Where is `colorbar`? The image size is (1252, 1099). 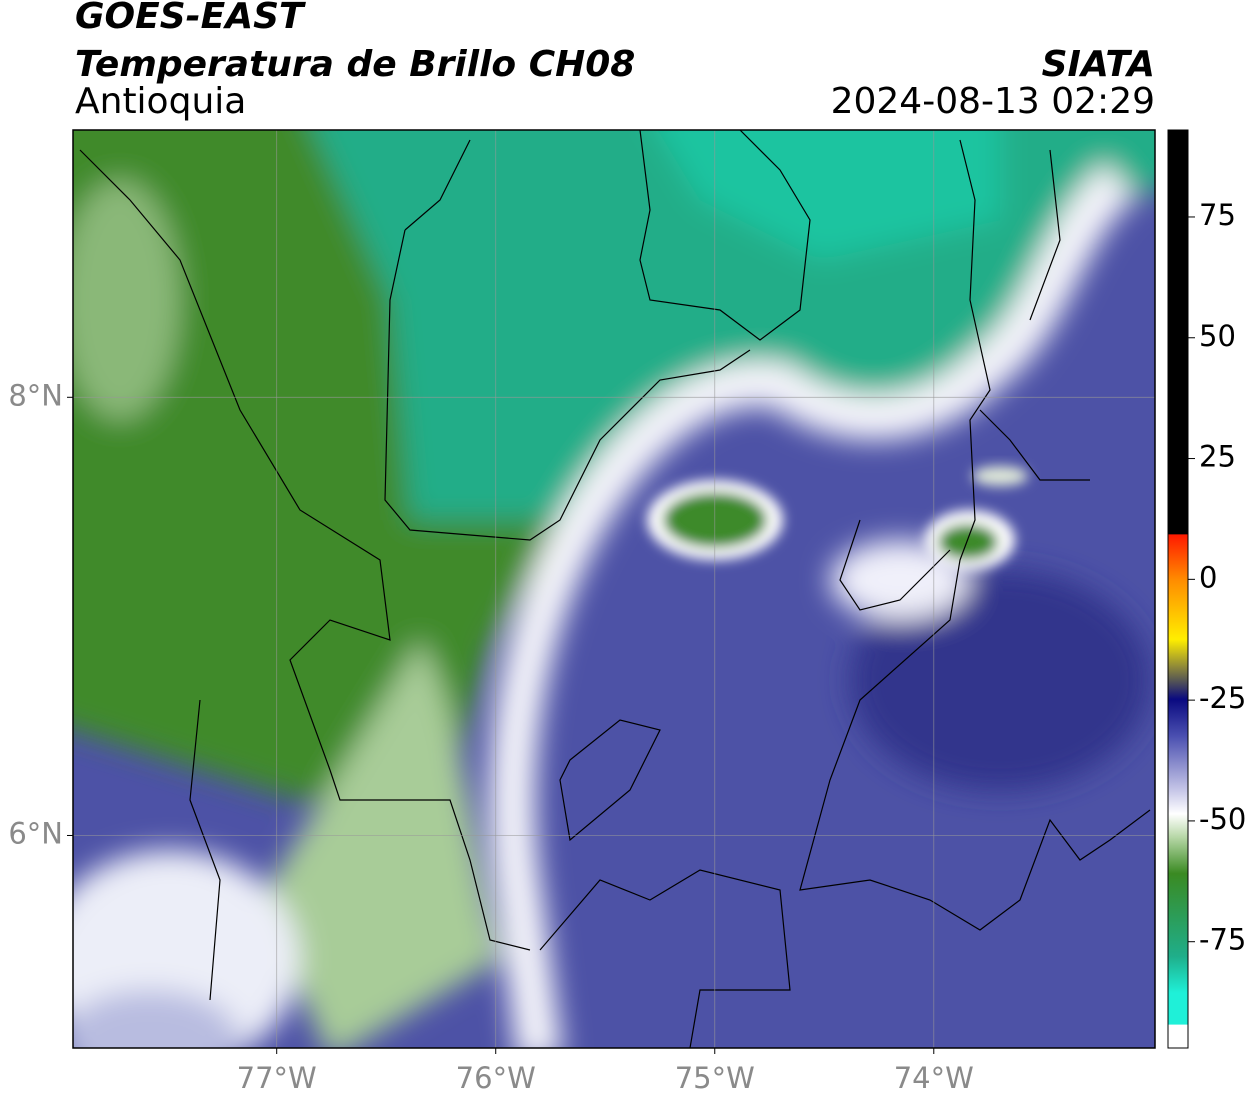 colorbar is located at coordinates (1178, 589).